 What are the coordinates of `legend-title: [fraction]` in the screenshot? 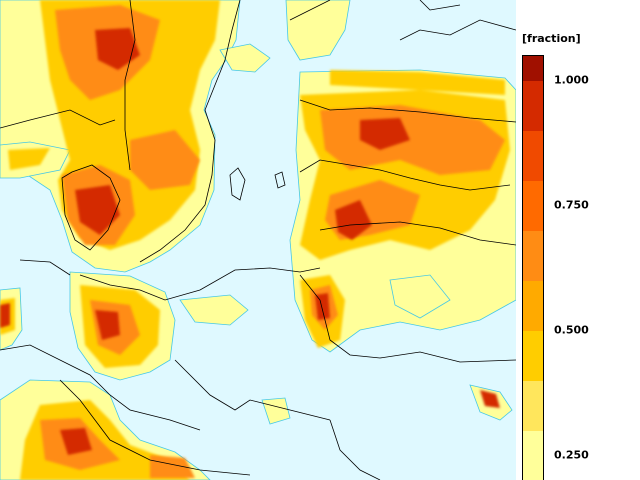 It's located at (551, 38).